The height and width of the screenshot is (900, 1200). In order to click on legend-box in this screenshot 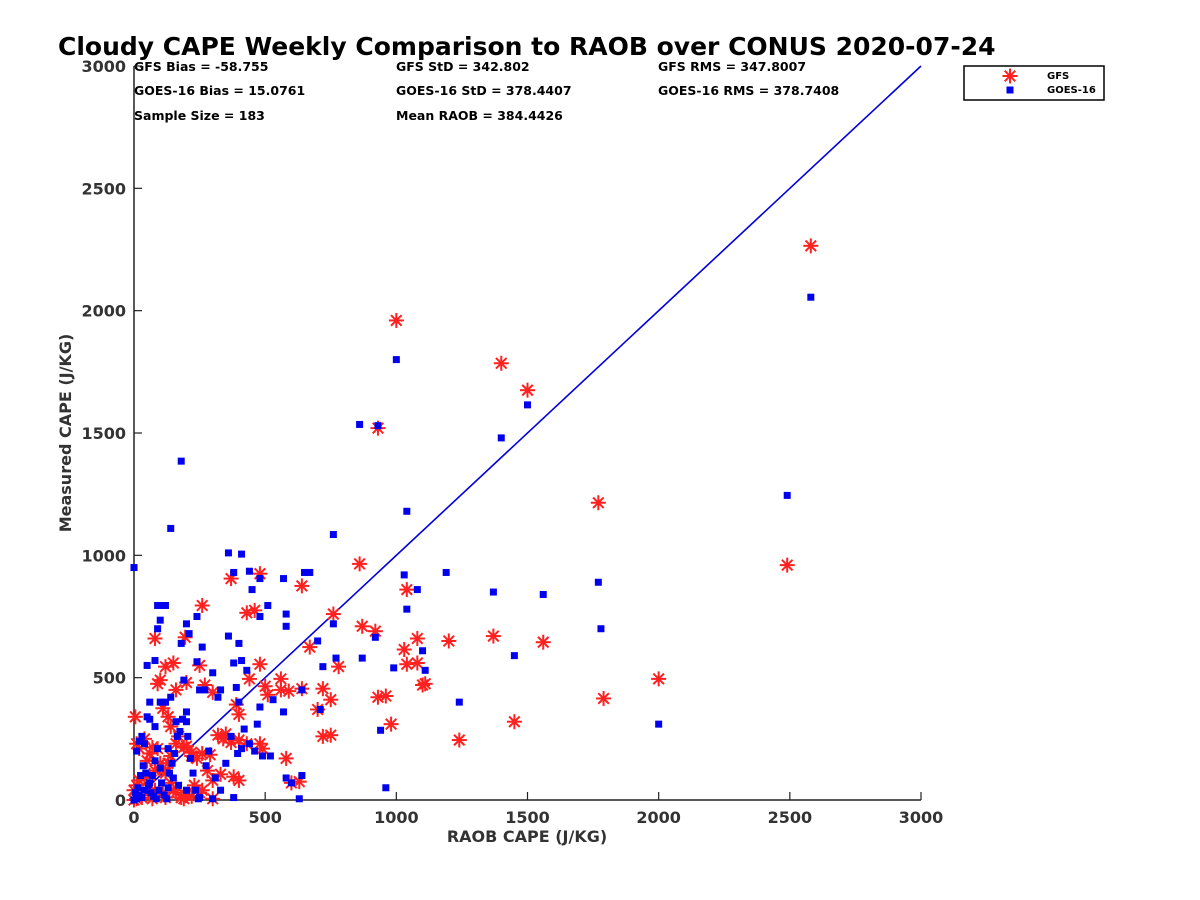, I will do `click(1034, 83)`.